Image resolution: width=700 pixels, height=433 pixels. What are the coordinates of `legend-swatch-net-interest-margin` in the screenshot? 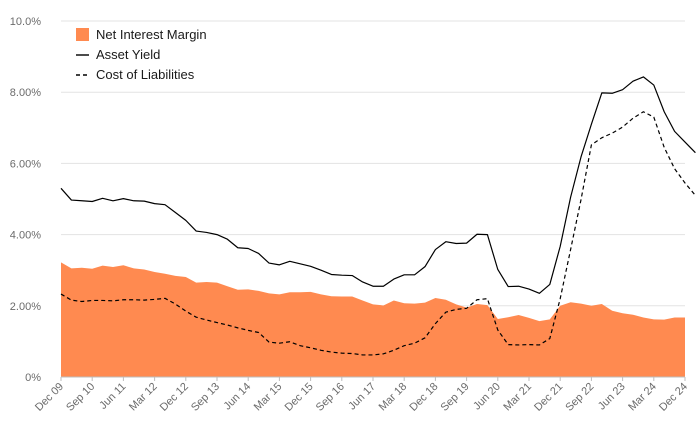 It's located at (82, 34).